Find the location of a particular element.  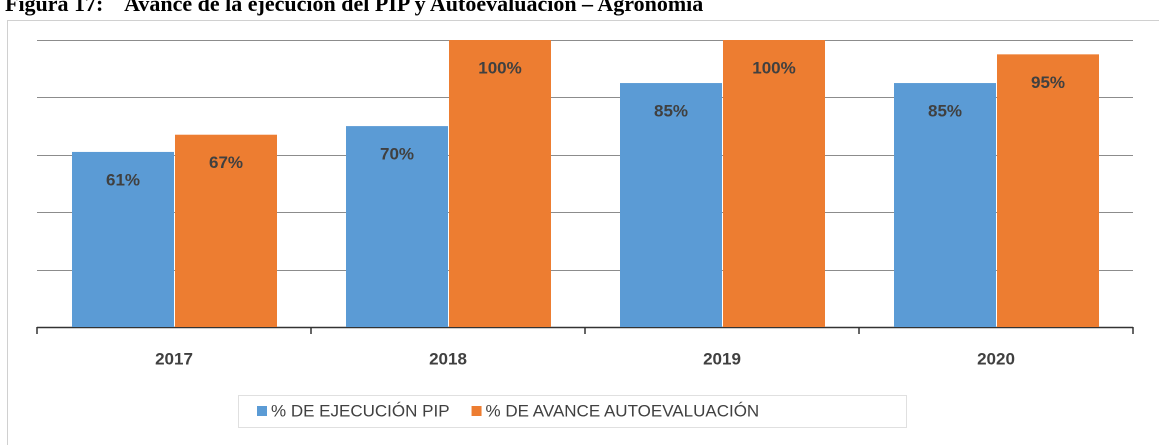

data-label: 95% is located at coordinates (1048, 82).